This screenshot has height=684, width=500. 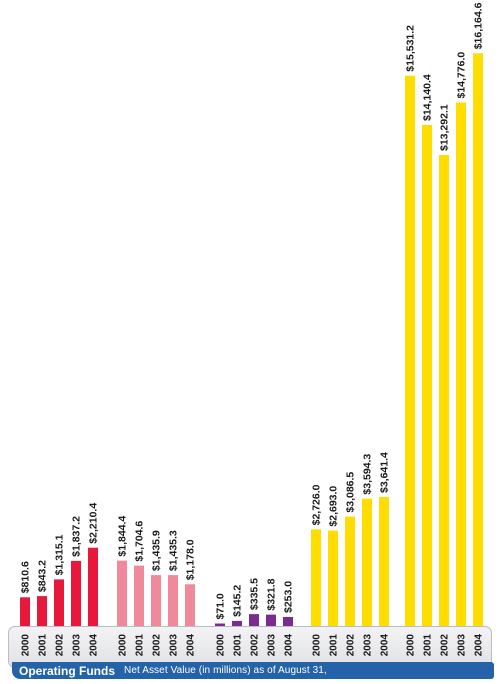 I want to click on bar-g1-2003, so click(x=76, y=593).